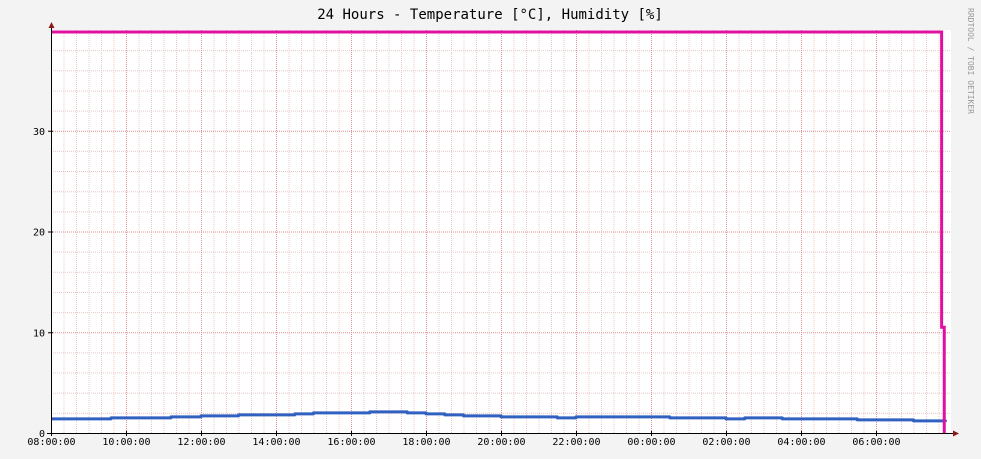  I want to click on x-tick-label: 08:00:00, so click(51, 442).